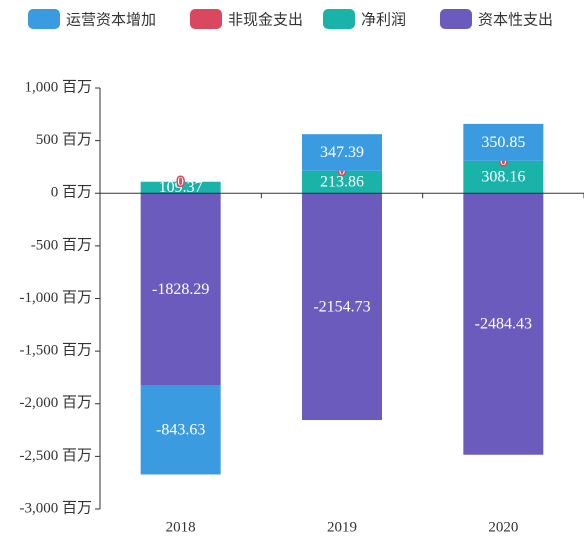  I want to click on value-label: -1828.29, so click(180, 289).